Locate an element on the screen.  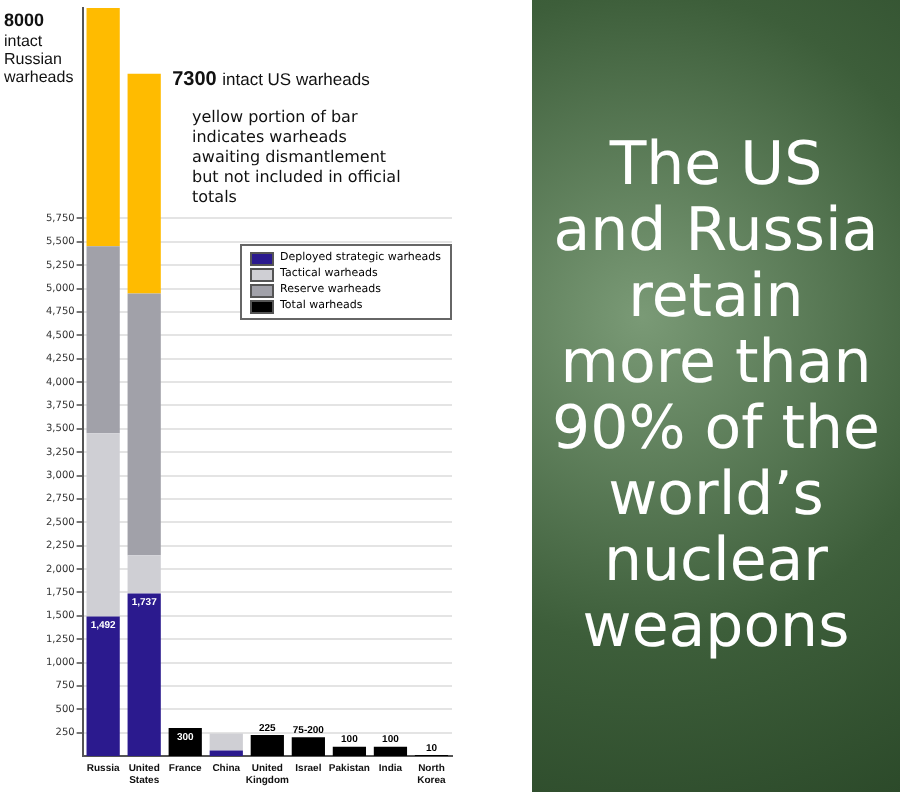
annotation: 8000 intact Russian warheads is located at coordinates (38, 48).